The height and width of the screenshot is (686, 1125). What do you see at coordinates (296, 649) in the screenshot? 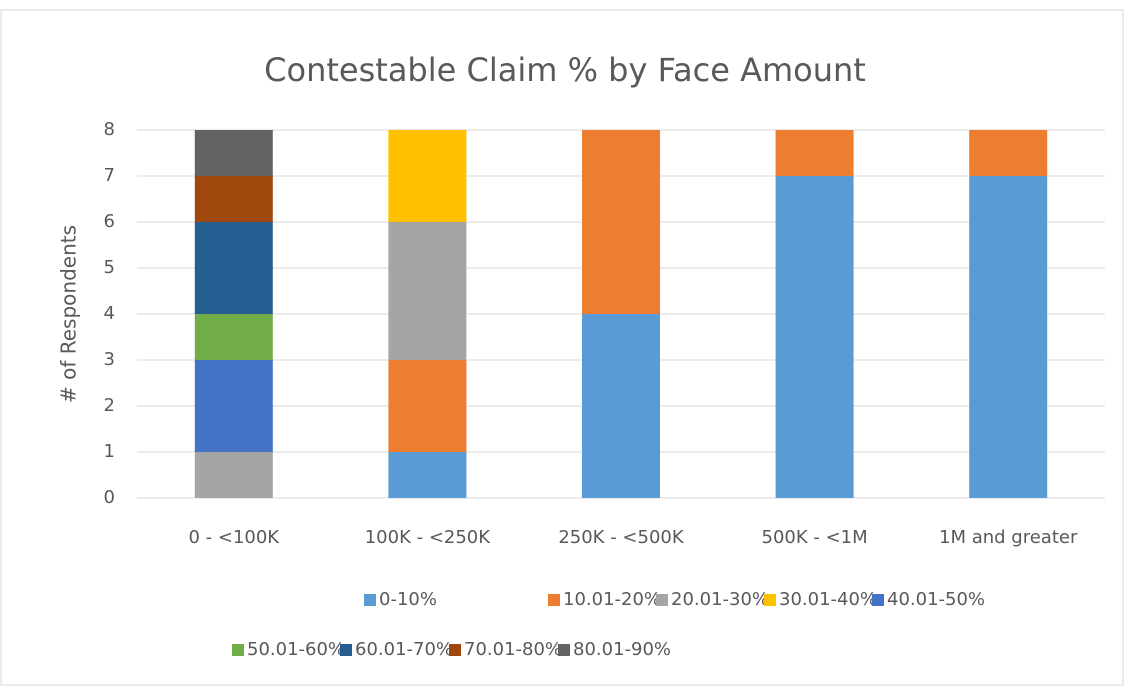
I see `legend-label: 50.01-60%` at bounding box center [296, 649].